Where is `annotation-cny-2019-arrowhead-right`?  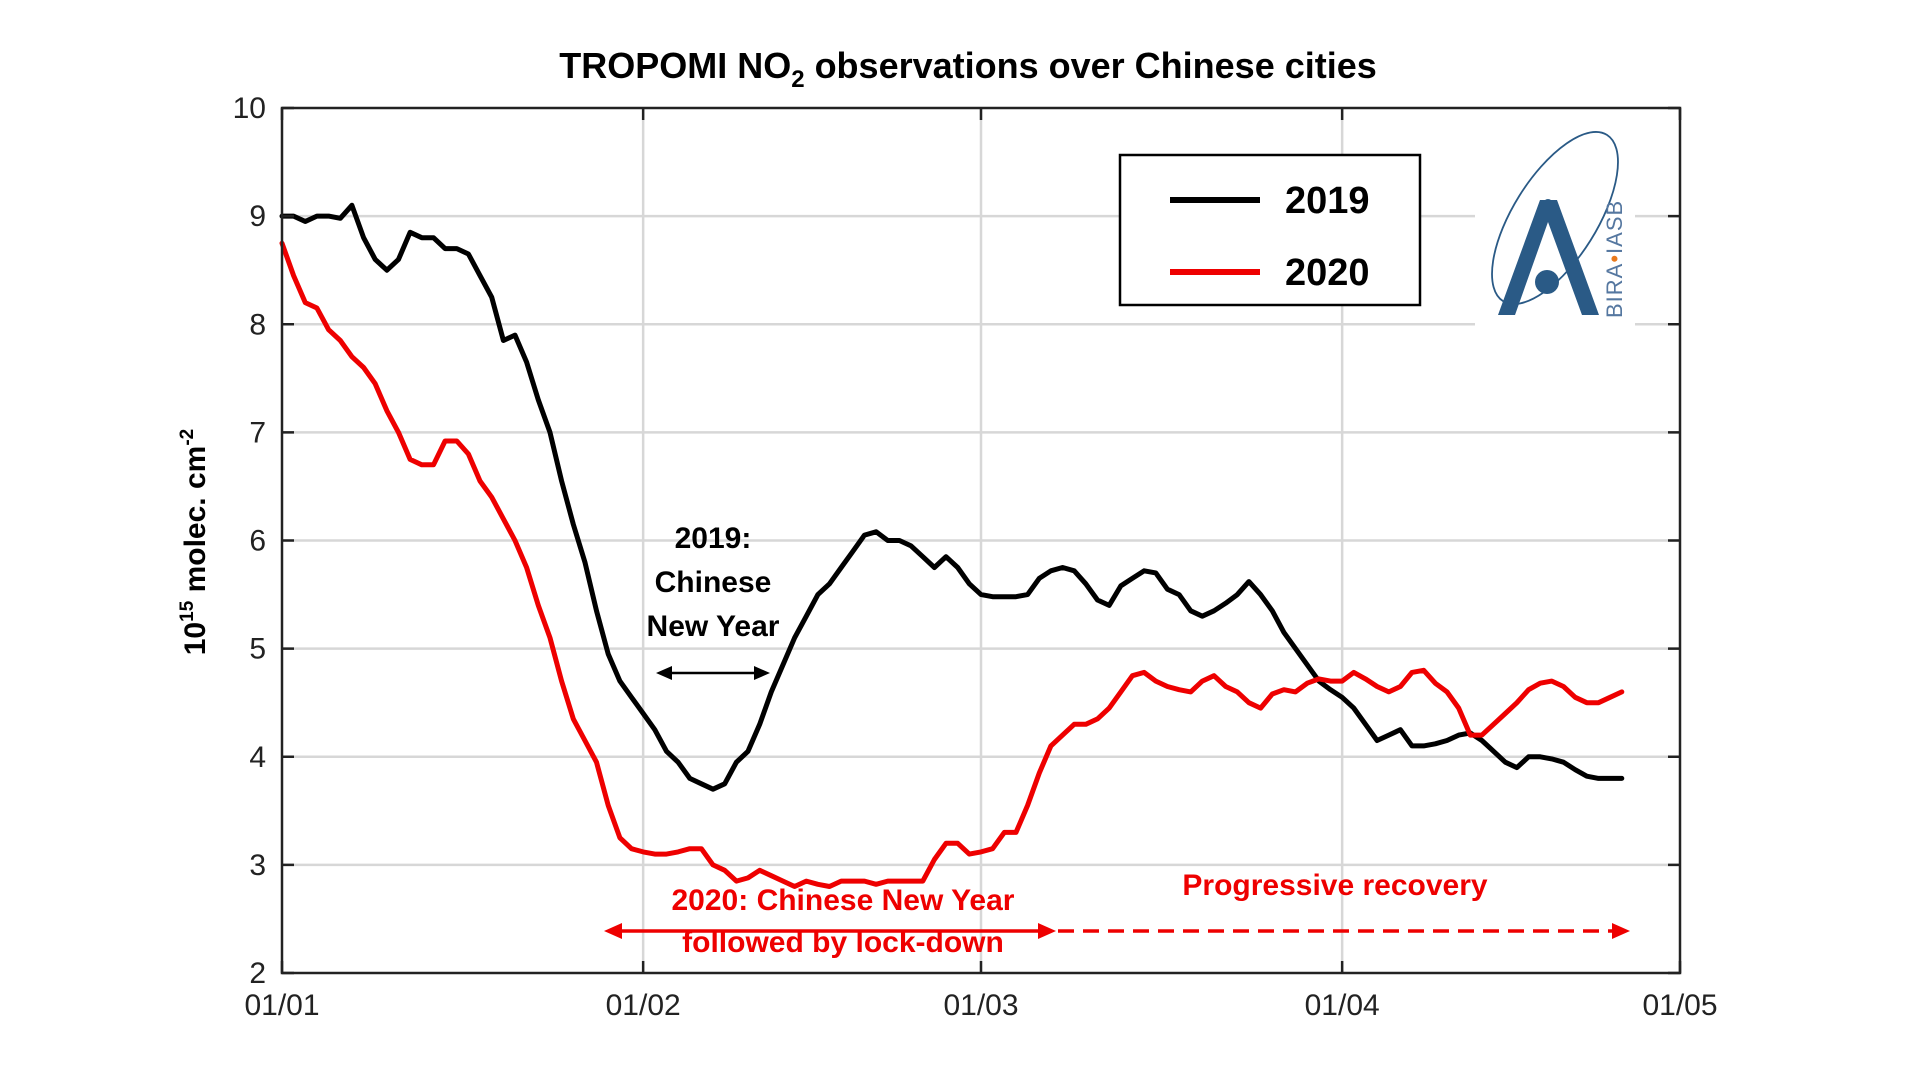 annotation-cny-2019-arrowhead-right is located at coordinates (762, 673).